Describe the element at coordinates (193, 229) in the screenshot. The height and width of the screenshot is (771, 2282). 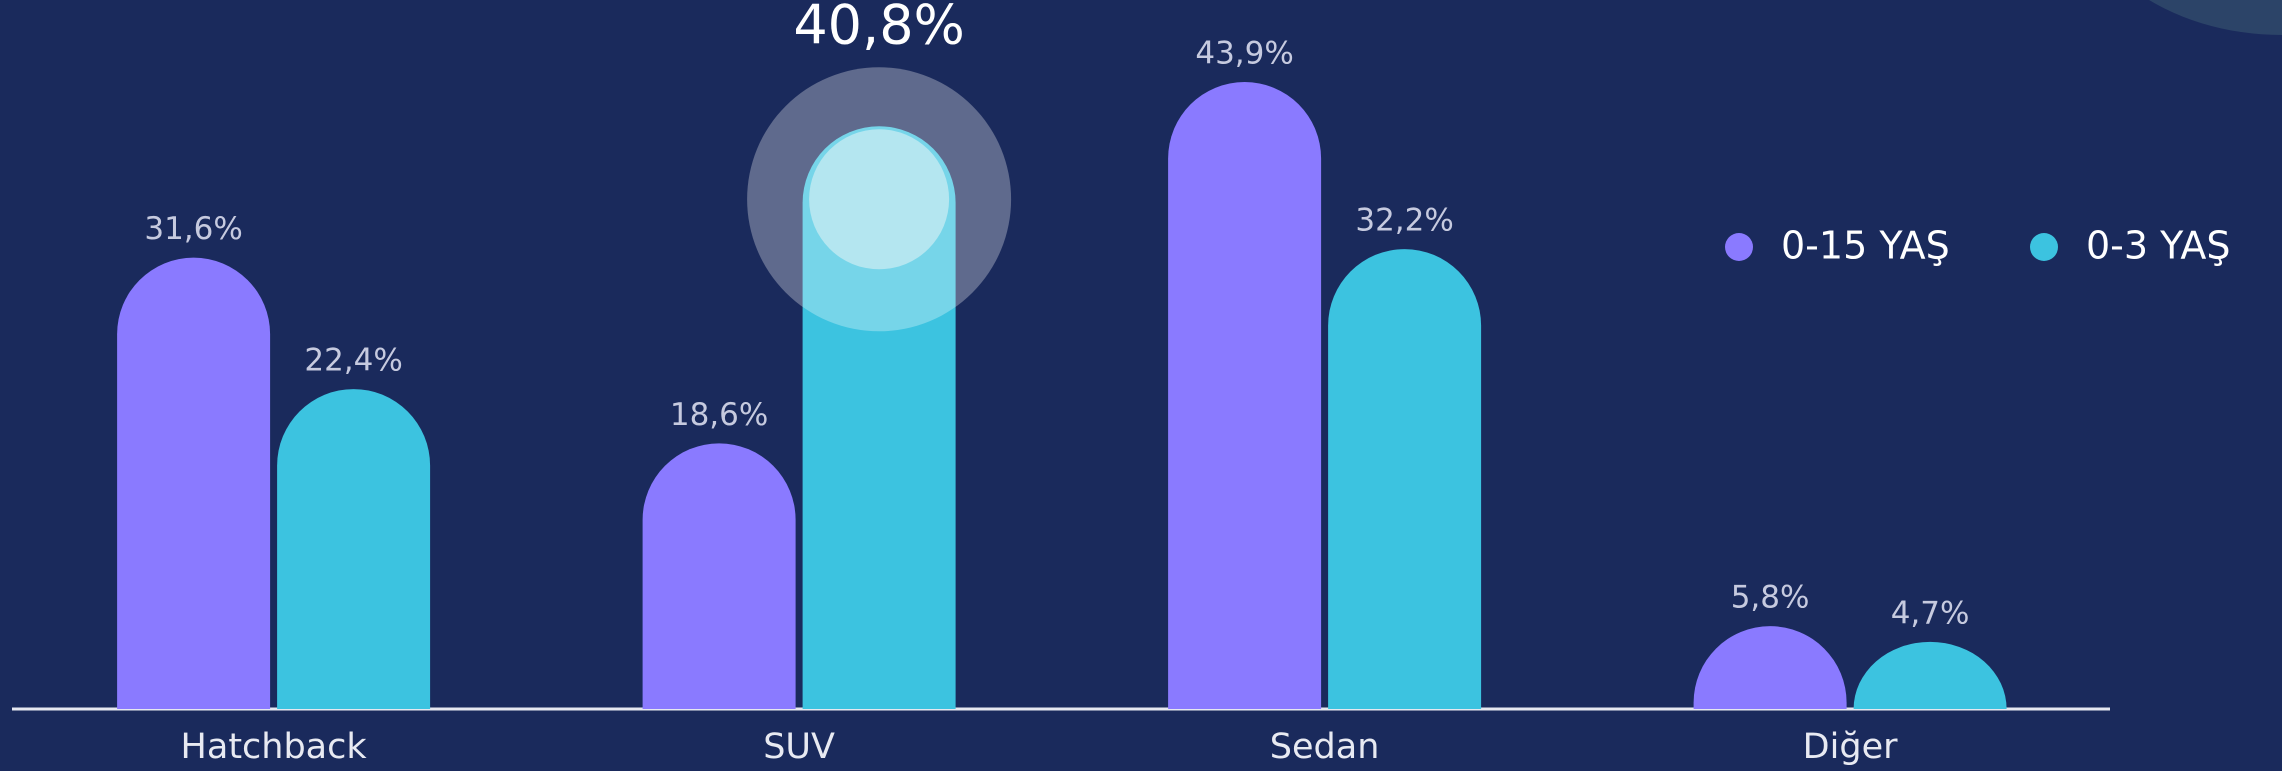
I see `value-label: 31,6%` at that location.